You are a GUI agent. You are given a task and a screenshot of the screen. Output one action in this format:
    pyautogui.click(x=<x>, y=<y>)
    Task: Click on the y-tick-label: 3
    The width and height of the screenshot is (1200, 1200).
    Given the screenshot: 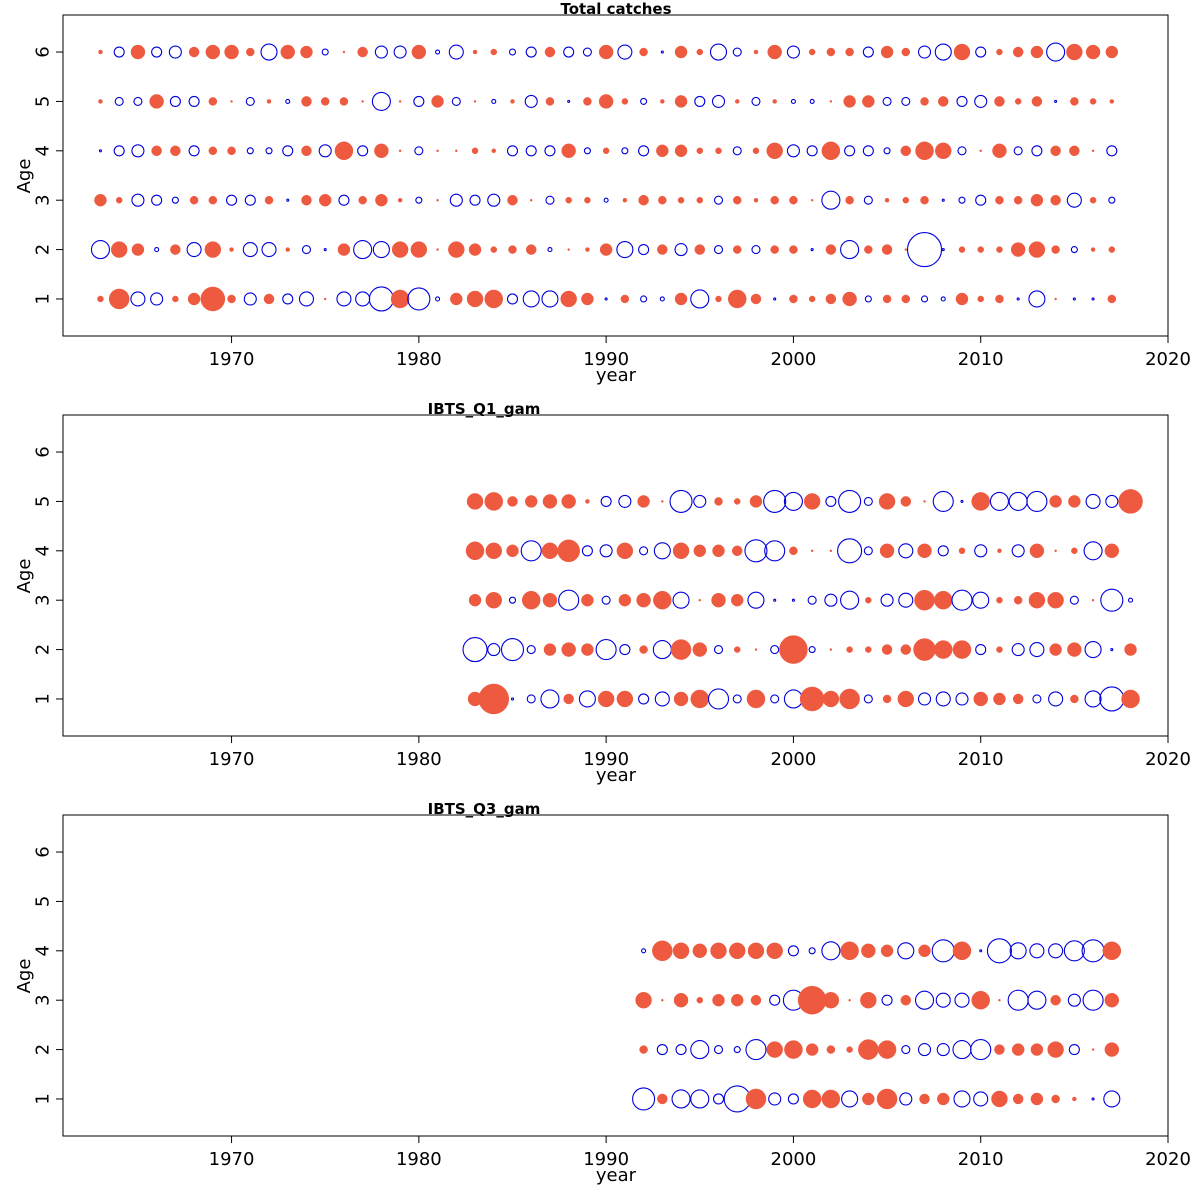 What is the action you would take?
    pyautogui.click(x=42, y=199)
    